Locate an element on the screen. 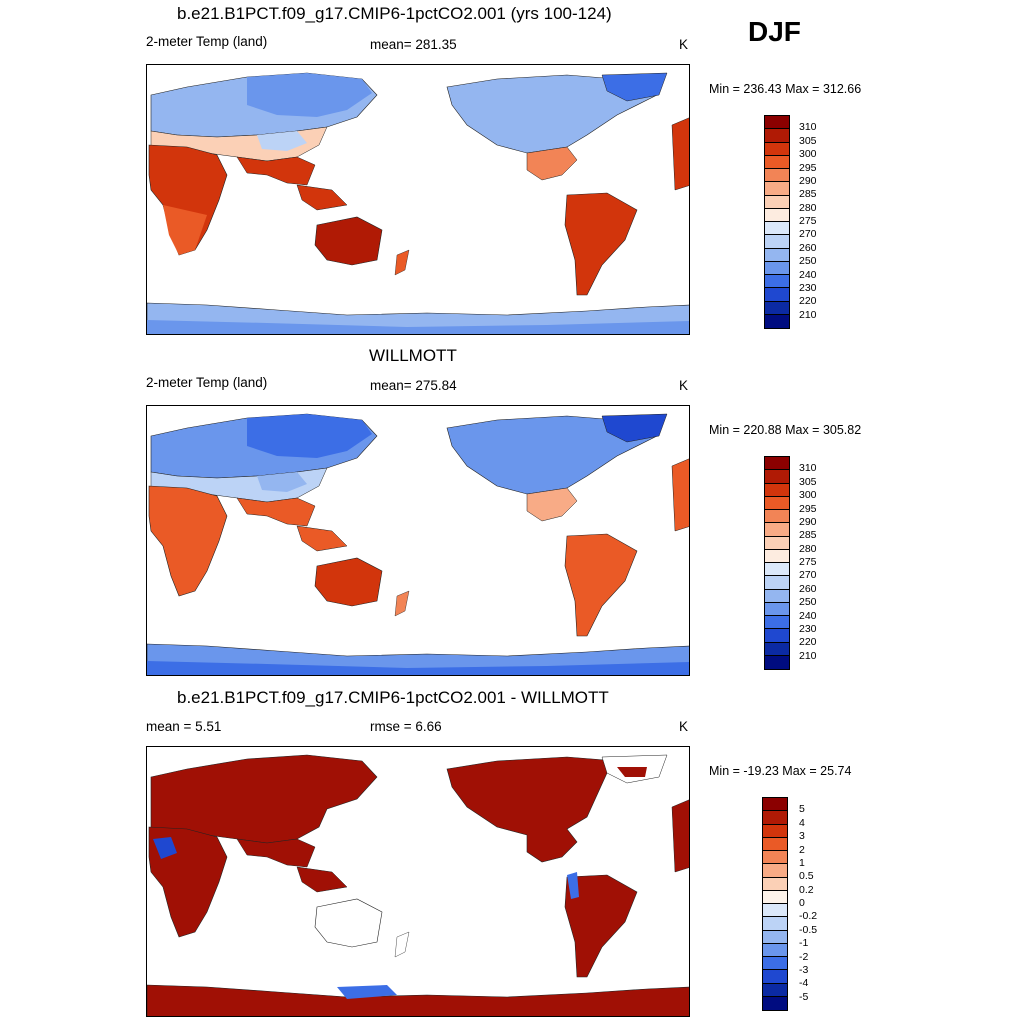 The image size is (1024, 1024). north-america-cold-region is located at coordinates (552, 455).